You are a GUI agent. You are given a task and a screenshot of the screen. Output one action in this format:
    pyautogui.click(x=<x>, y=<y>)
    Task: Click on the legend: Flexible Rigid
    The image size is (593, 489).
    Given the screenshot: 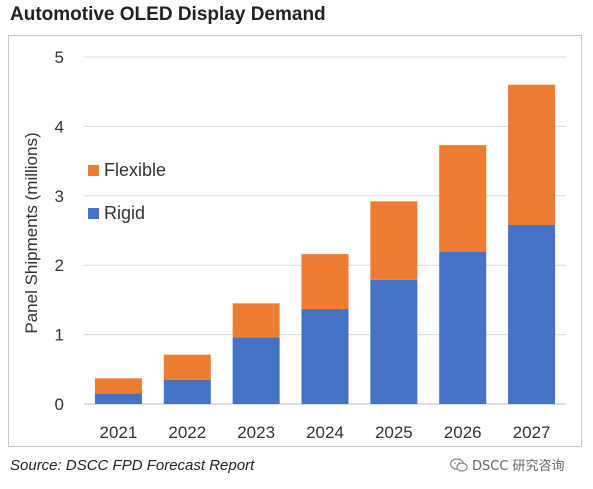 What is the action you would take?
    pyautogui.click(x=127, y=191)
    